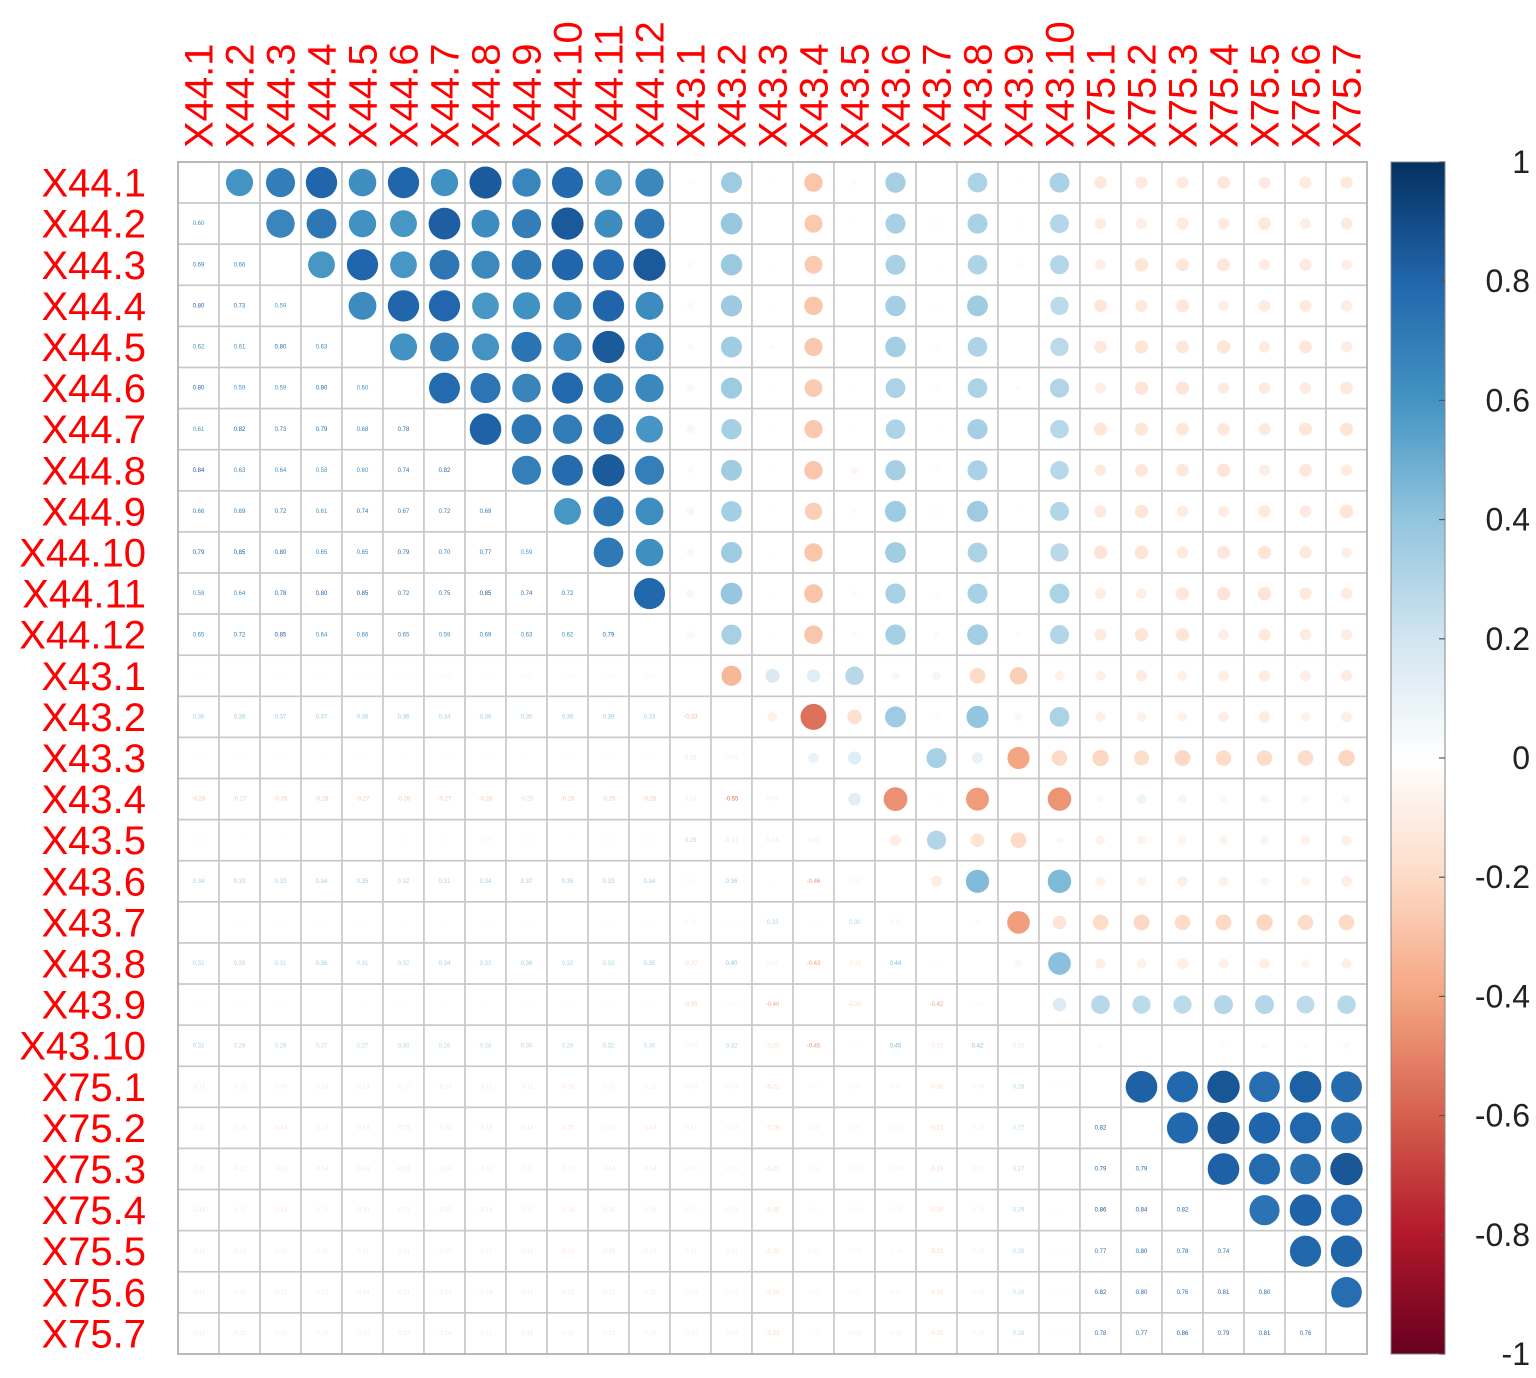  What do you see at coordinates (814, 923) in the screenshot?
I see `correlation-value: 0.02` at bounding box center [814, 923].